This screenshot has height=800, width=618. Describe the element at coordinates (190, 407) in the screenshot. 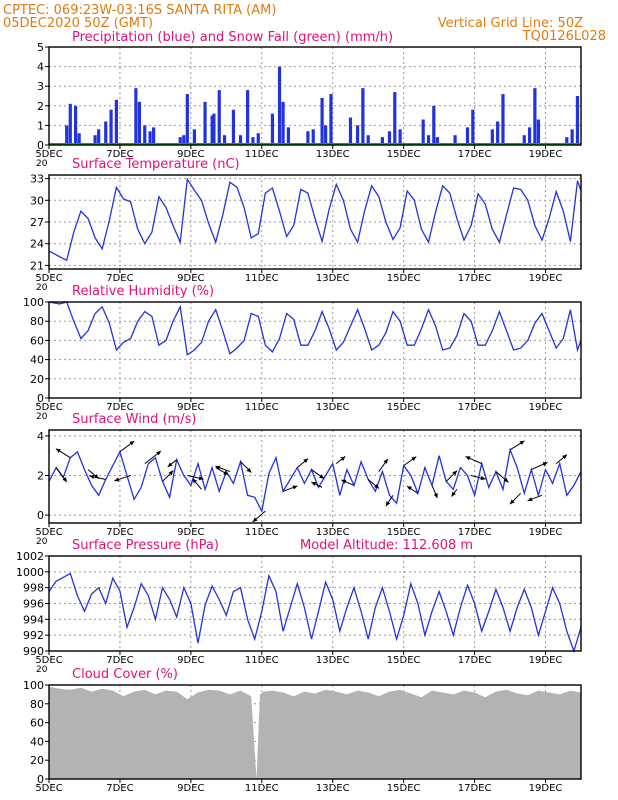

I see `rh-xtick-label: 9DEC` at that location.